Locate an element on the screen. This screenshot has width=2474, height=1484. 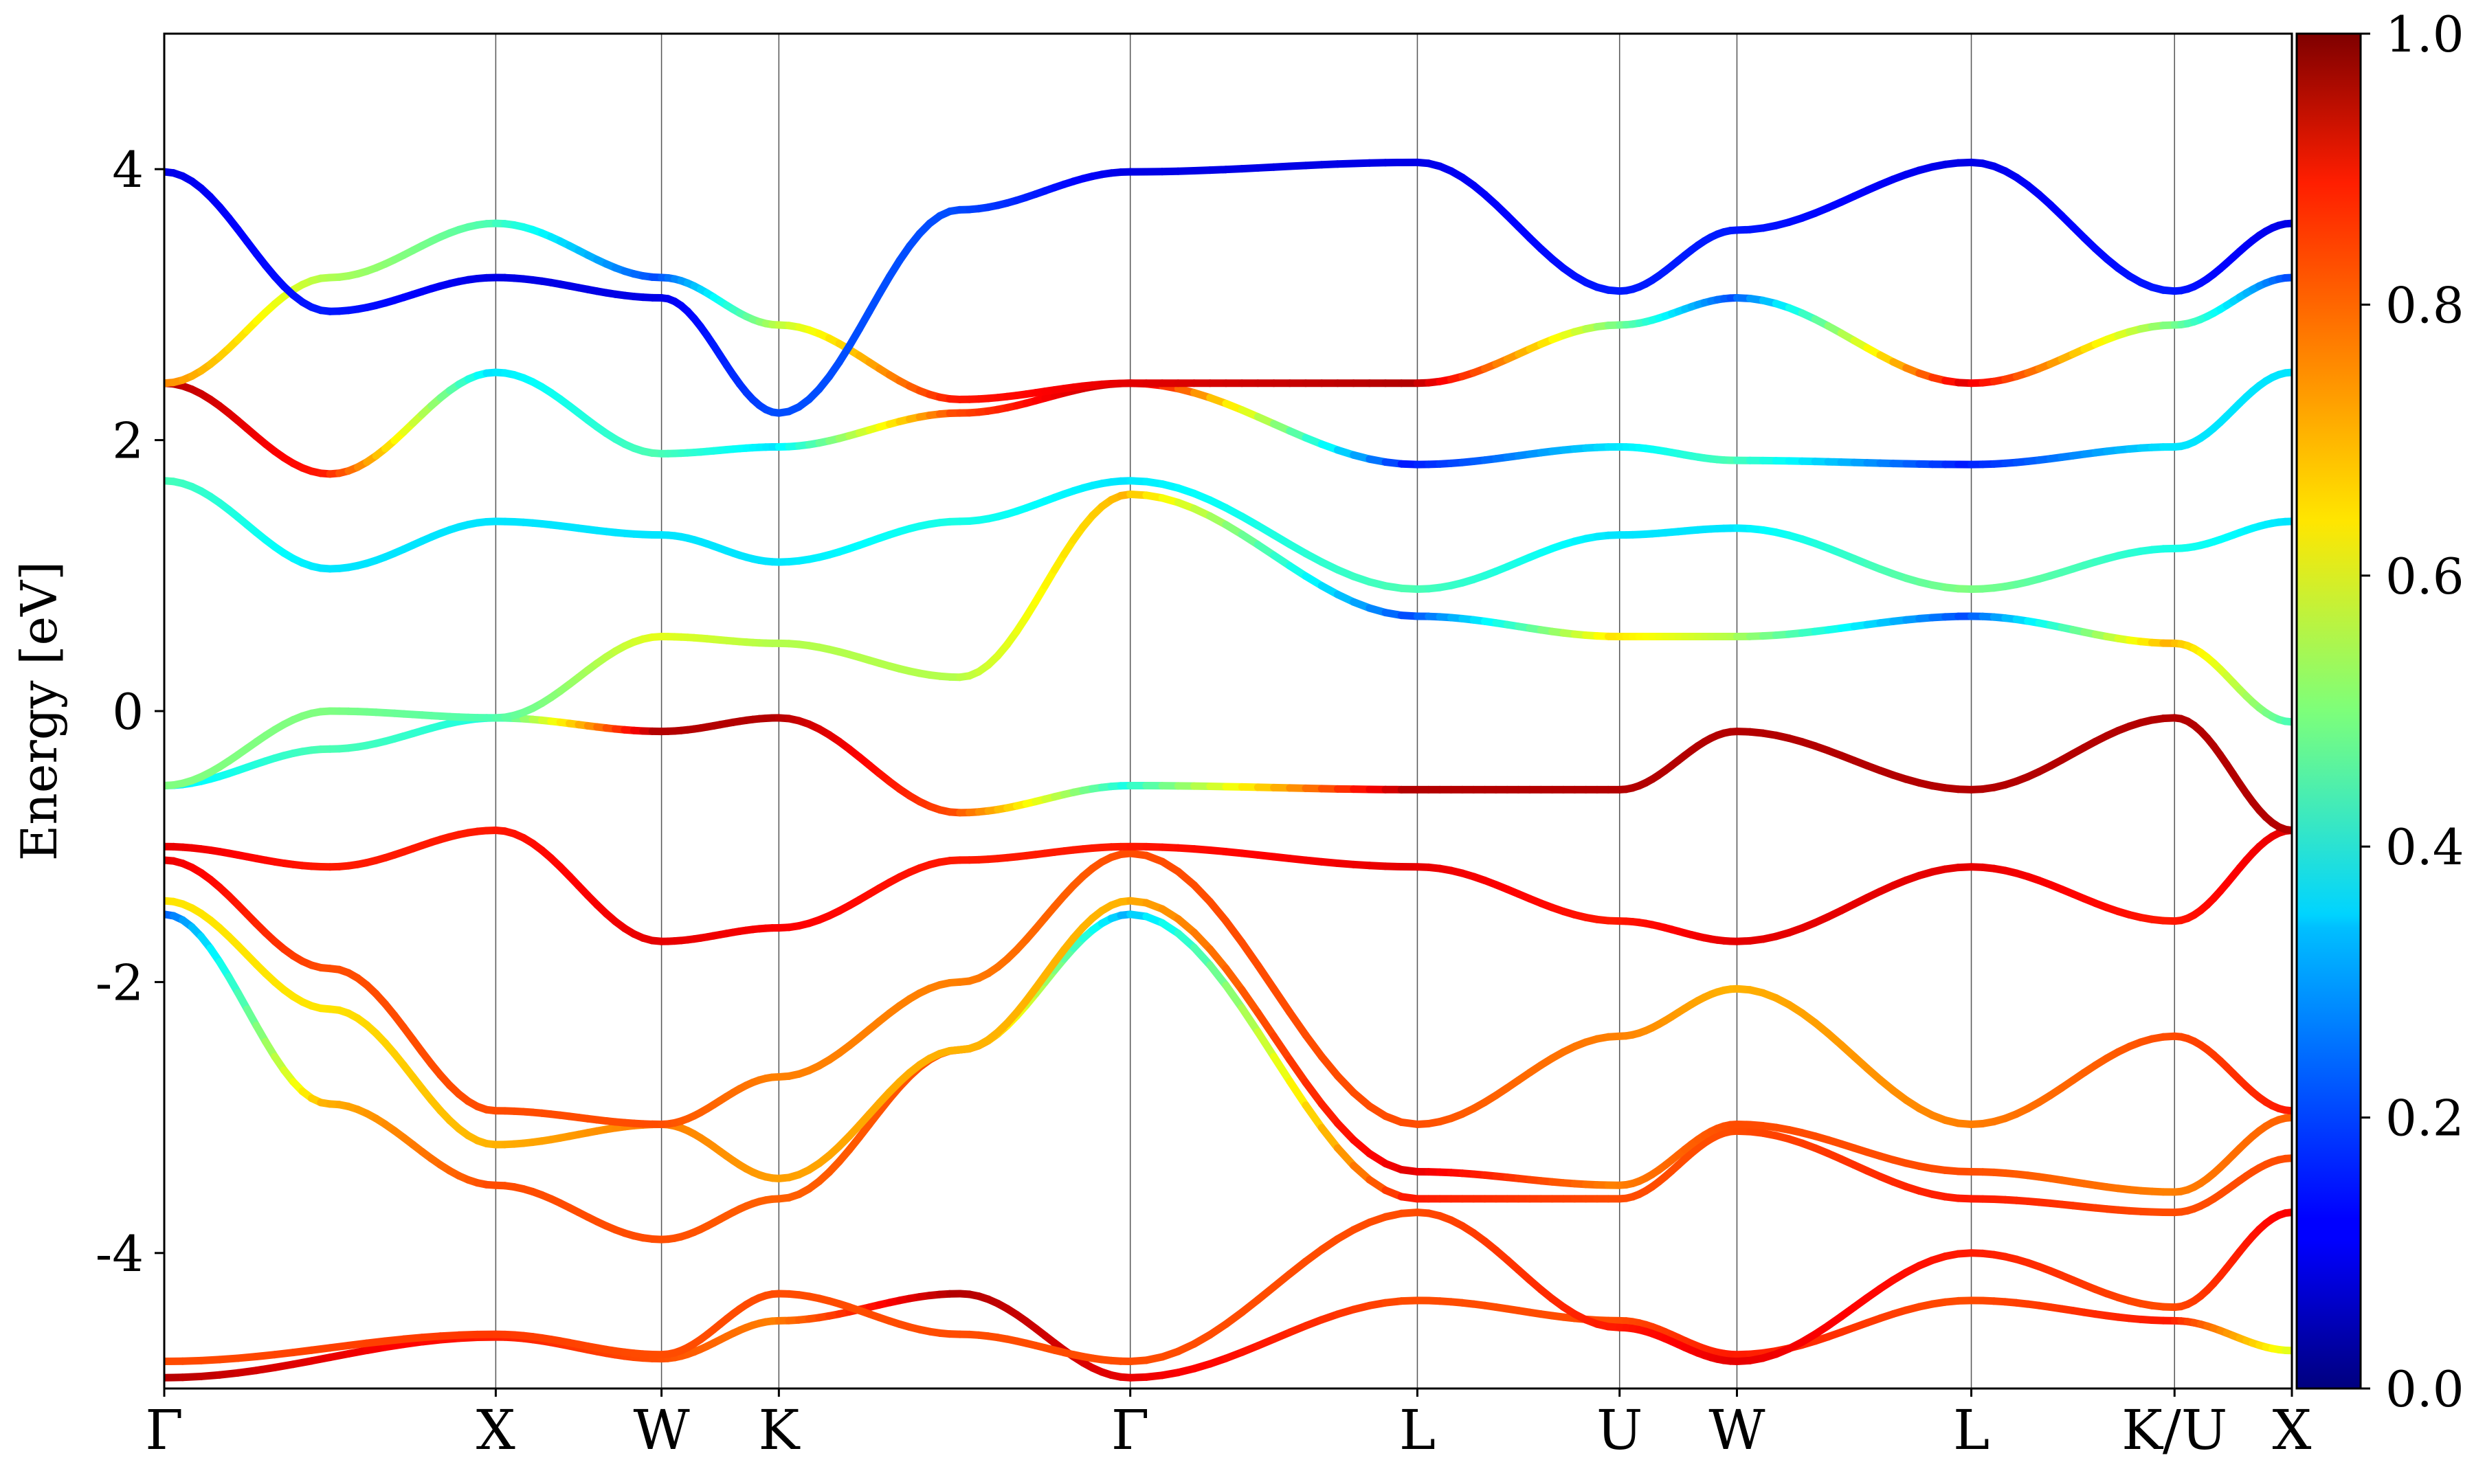
y-axis-label: Energy [eV] is located at coordinates (39, 711).